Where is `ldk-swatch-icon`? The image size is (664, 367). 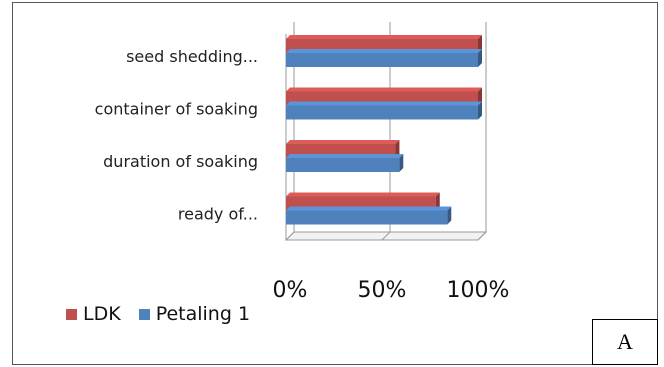
ldk-swatch-icon is located at coordinates (71, 314).